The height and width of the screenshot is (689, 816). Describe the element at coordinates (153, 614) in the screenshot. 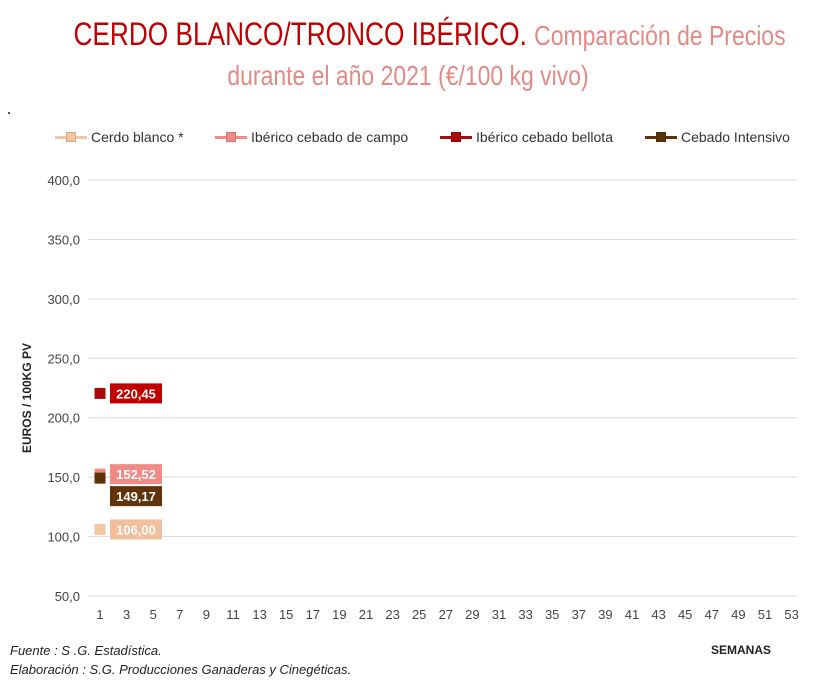

I see `x-tick-label: 5` at that location.